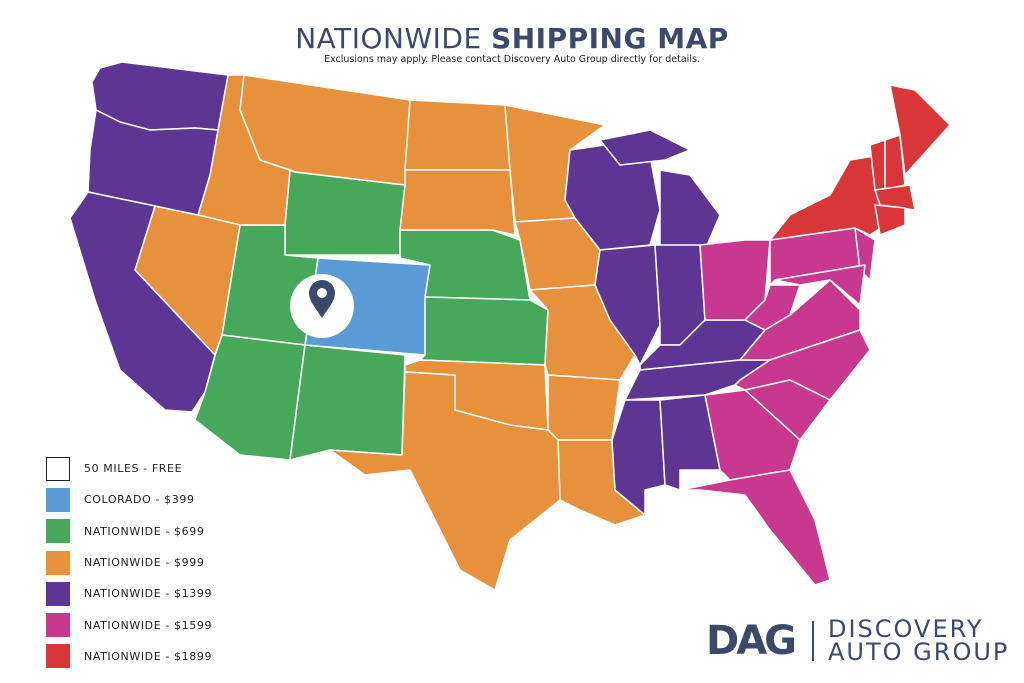 Image resolution: width=1024 pixels, height=683 pixels. I want to click on state-ca, so click(142, 302).